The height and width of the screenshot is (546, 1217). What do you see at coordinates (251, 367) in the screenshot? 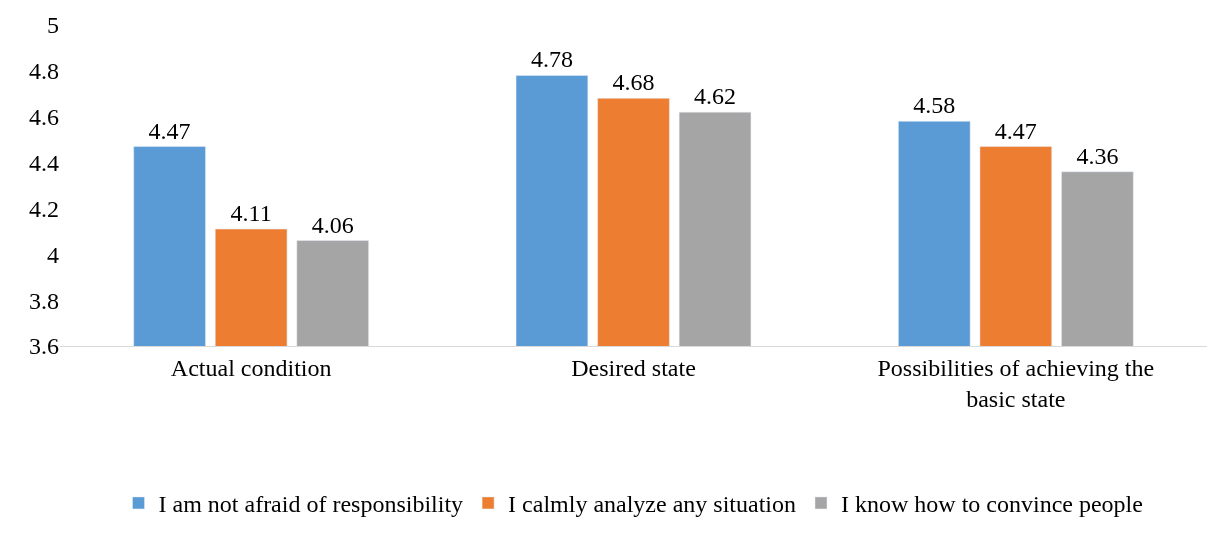
I see `x-tick-label: Actual condition` at bounding box center [251, 367].